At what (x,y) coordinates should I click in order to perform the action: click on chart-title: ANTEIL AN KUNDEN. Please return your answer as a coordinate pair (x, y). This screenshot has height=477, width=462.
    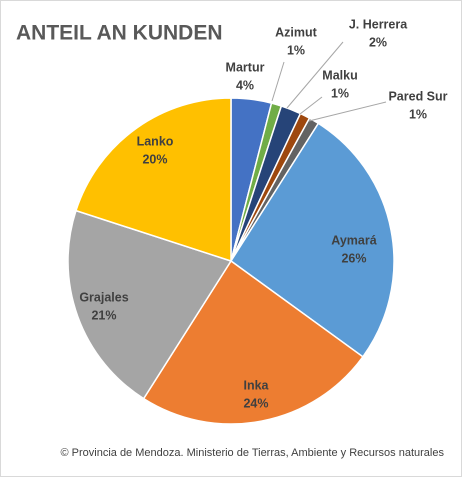
    Looking at the image, I should click on (119, 33).